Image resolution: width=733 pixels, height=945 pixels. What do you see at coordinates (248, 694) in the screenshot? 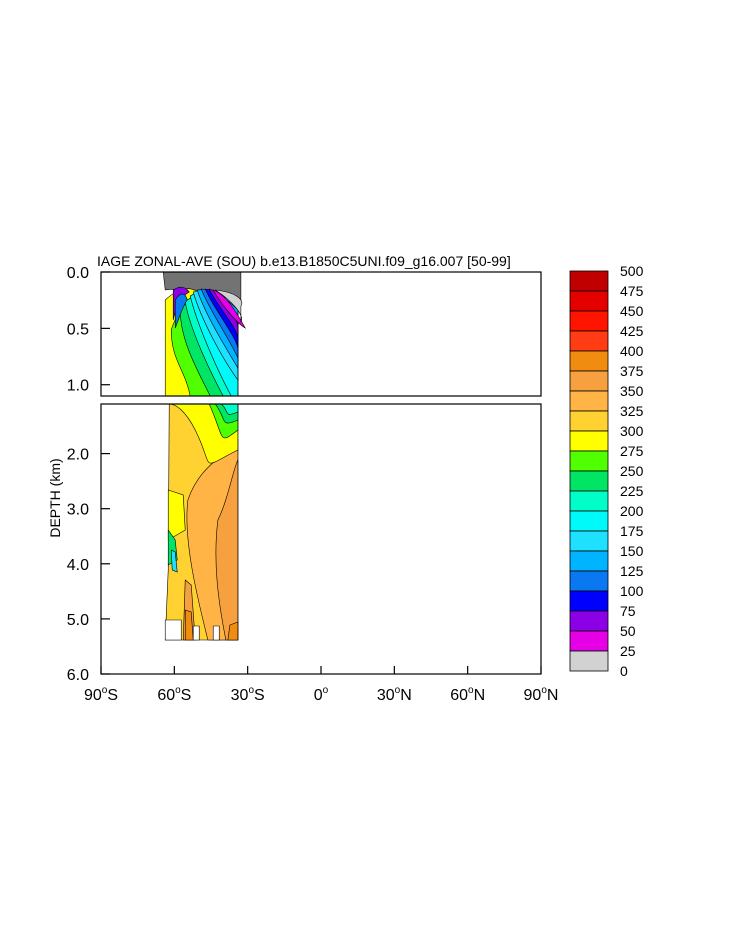
I see `x-tick-label: 30oS` at bounding box center [248, 694].